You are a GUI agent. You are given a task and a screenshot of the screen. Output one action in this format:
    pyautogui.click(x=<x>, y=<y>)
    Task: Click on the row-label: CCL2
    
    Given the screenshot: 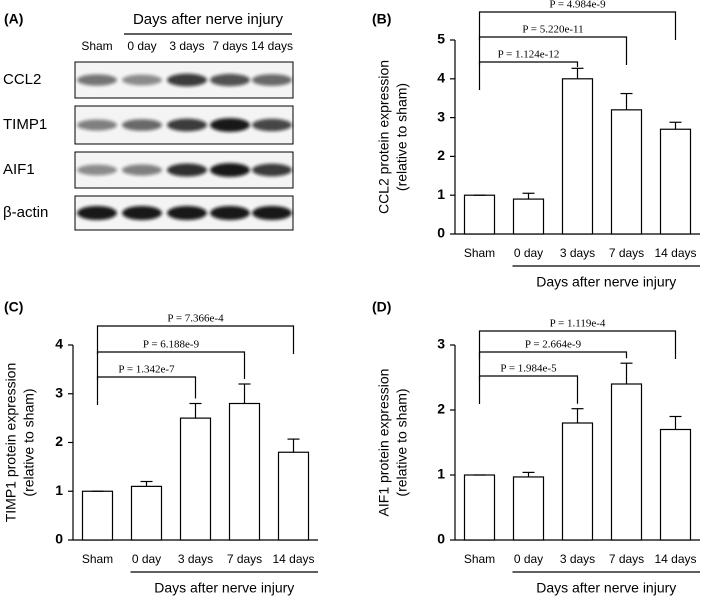 What is the action you would take?
    pyautogui.click(x=22, y=79)
    